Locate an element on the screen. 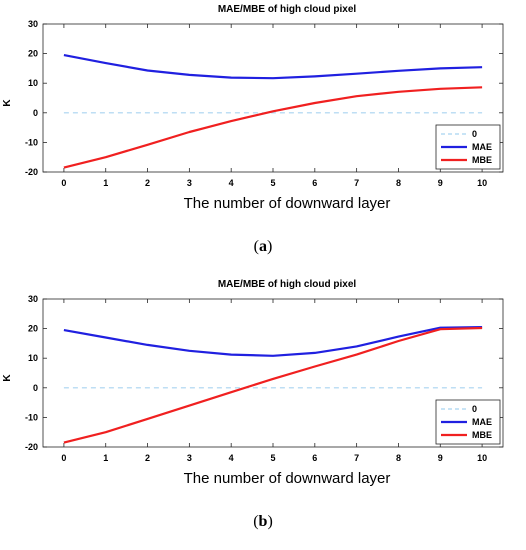 The width and height of the screenshot is (526, 550). series-line-mbe is located at coordinates (273, 127).